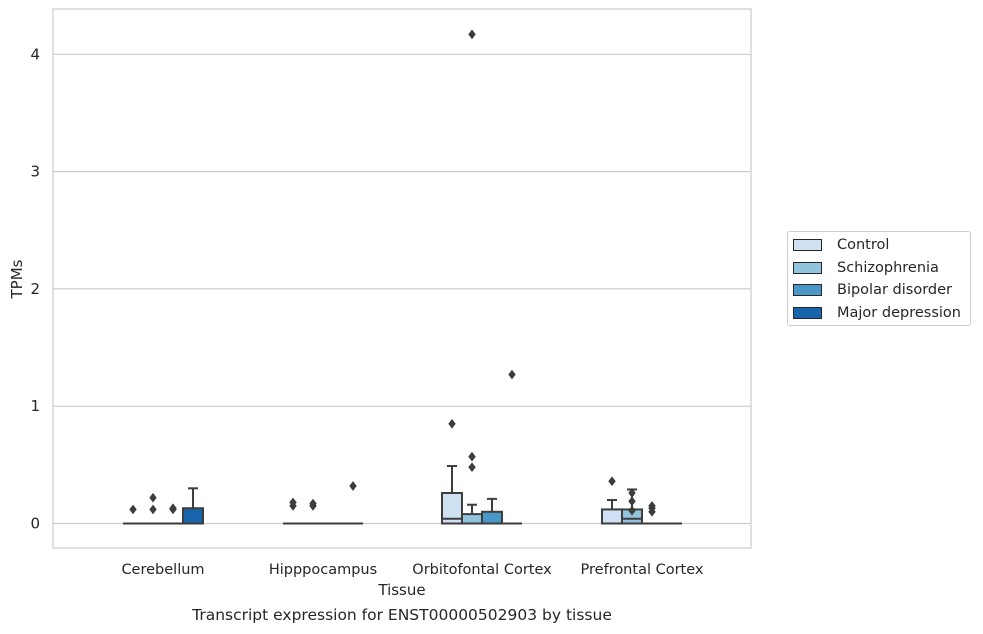 The width and height of the screenshot is (983, 634). I want to click on legend-label-bipolar-disorder: Bipolar disorder, so click(894, 290).